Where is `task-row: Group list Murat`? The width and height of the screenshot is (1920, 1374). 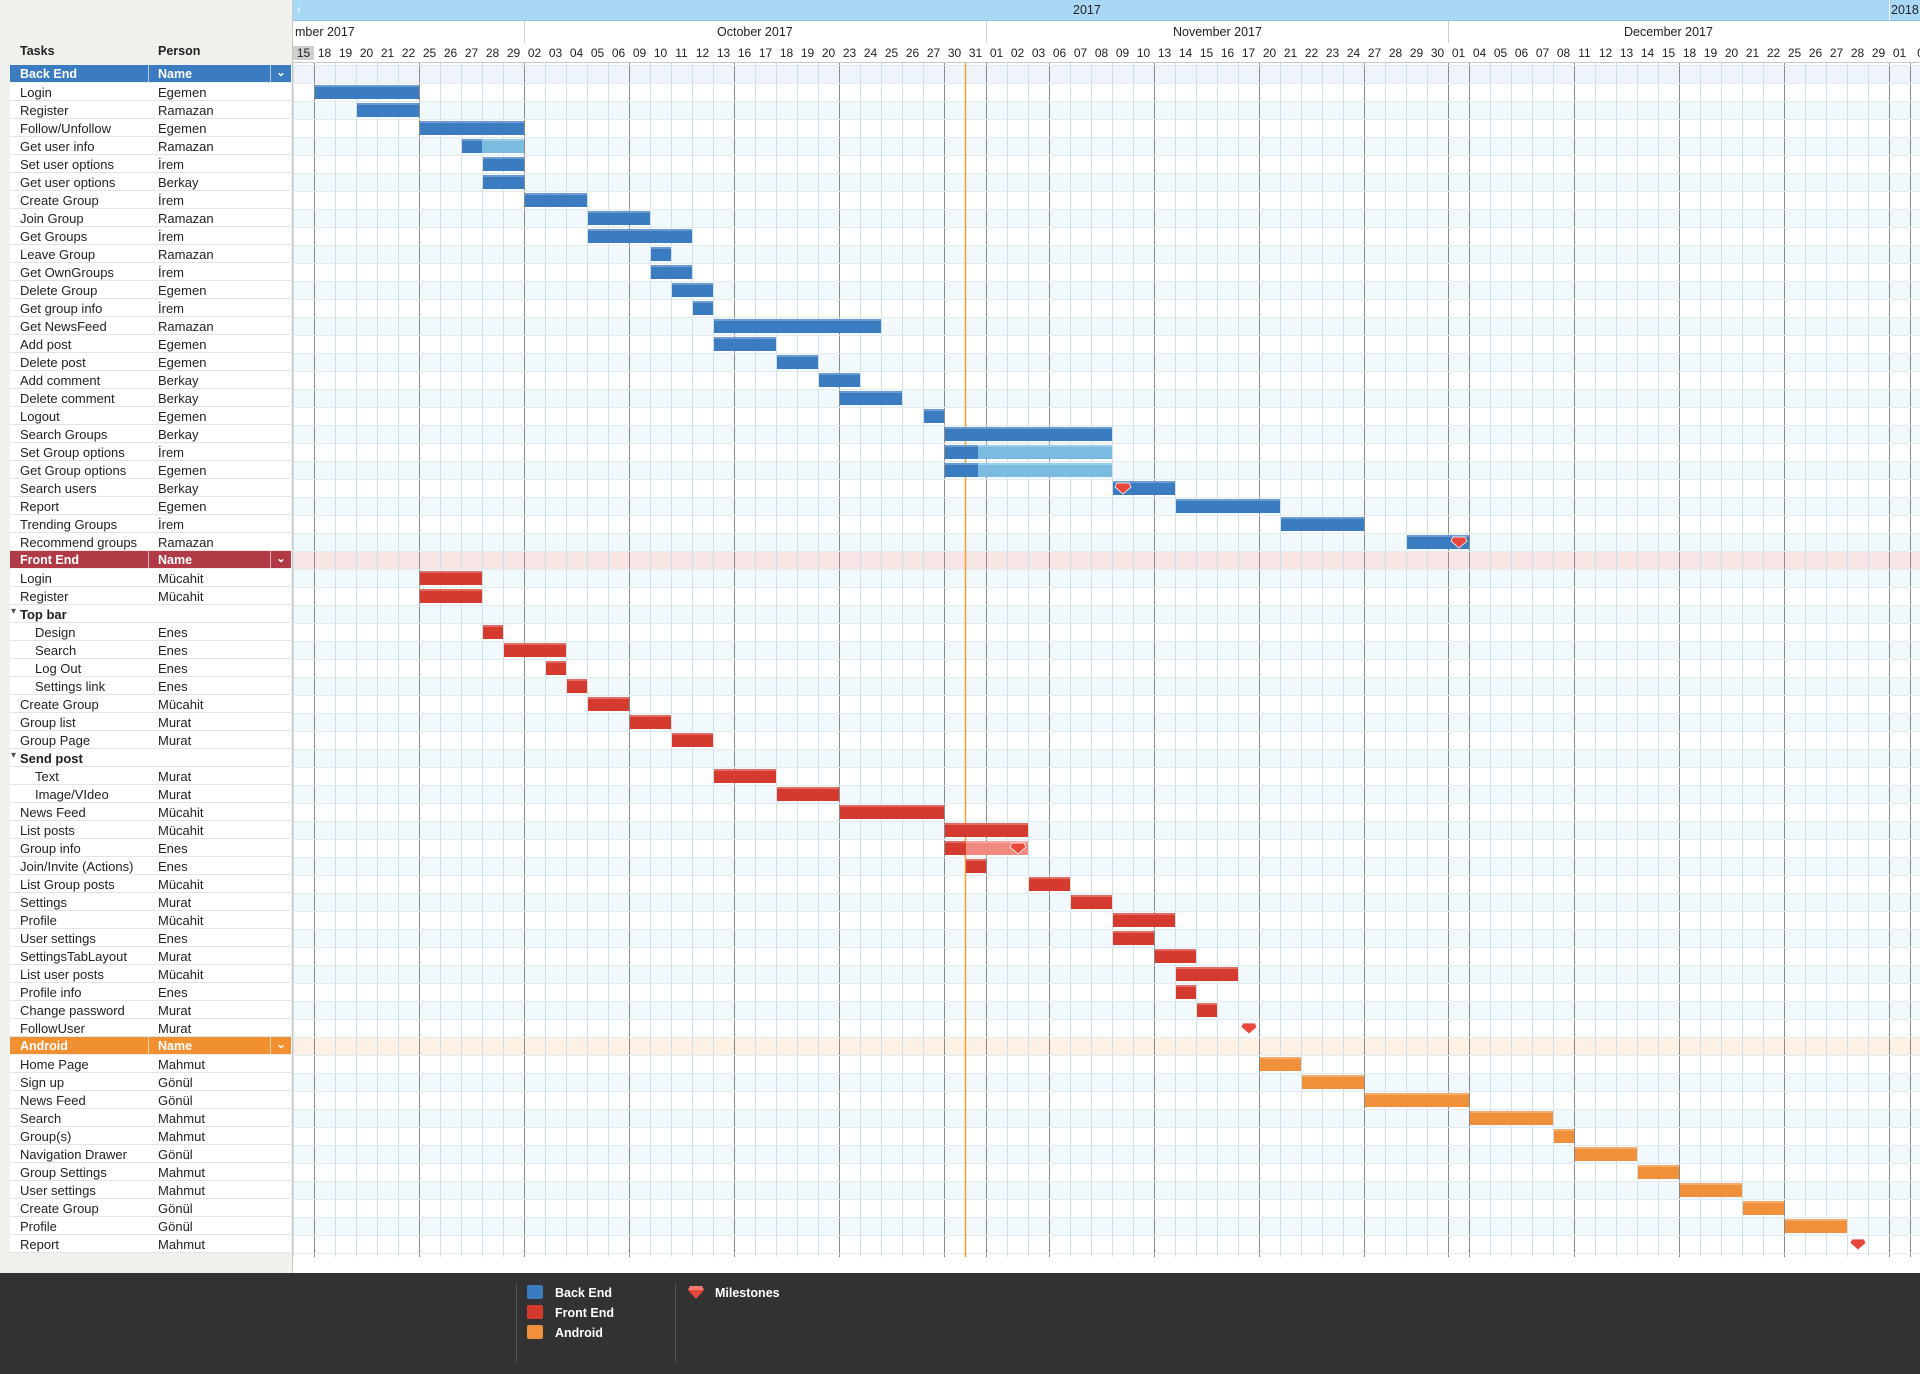 task-row: Group list Murat is located at coordinates (150, 722).